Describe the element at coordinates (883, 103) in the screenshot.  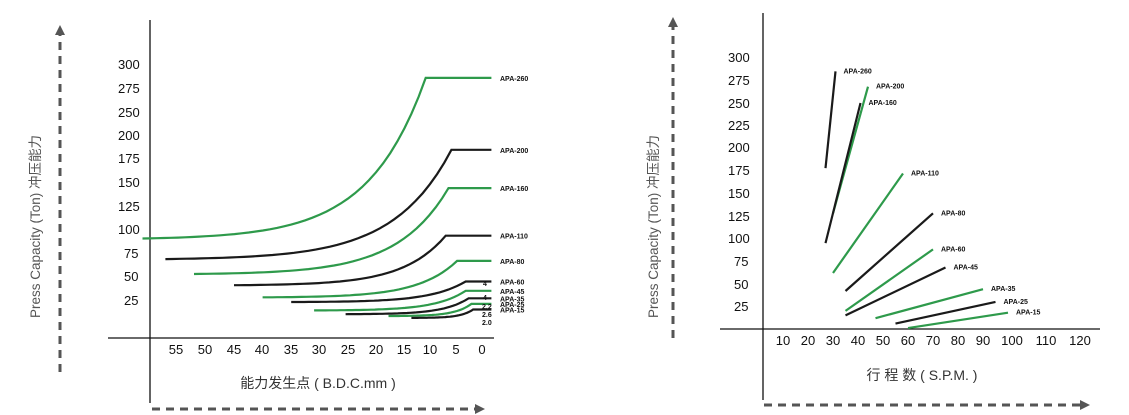
I see `series-label: APA-160` at that location.